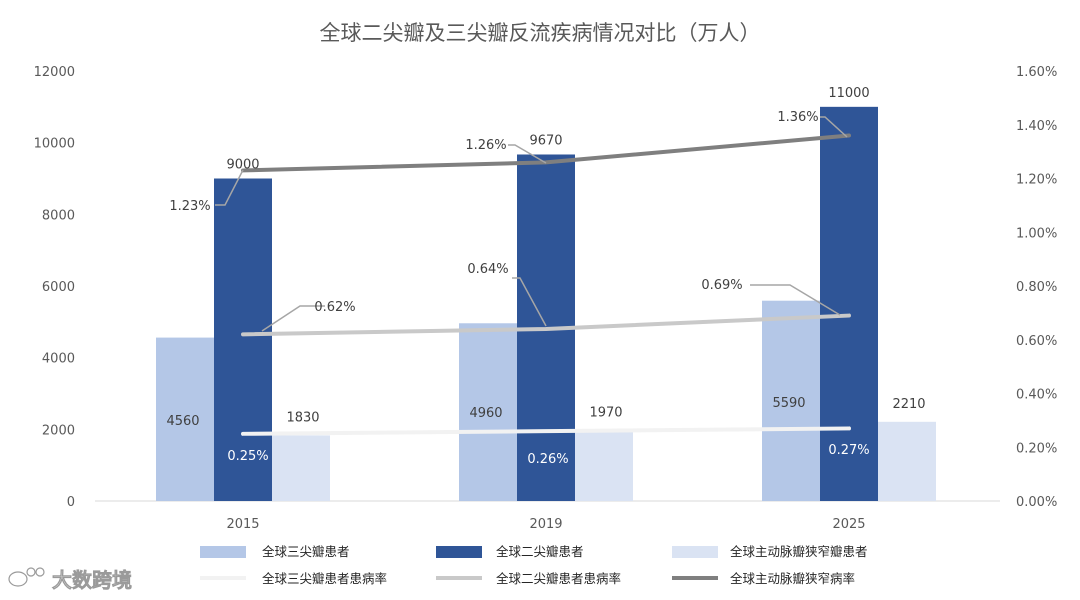  Describe the element at coordinates (71, 502) in the screenshot. I see `y-left-tick-label: 0` at that location.